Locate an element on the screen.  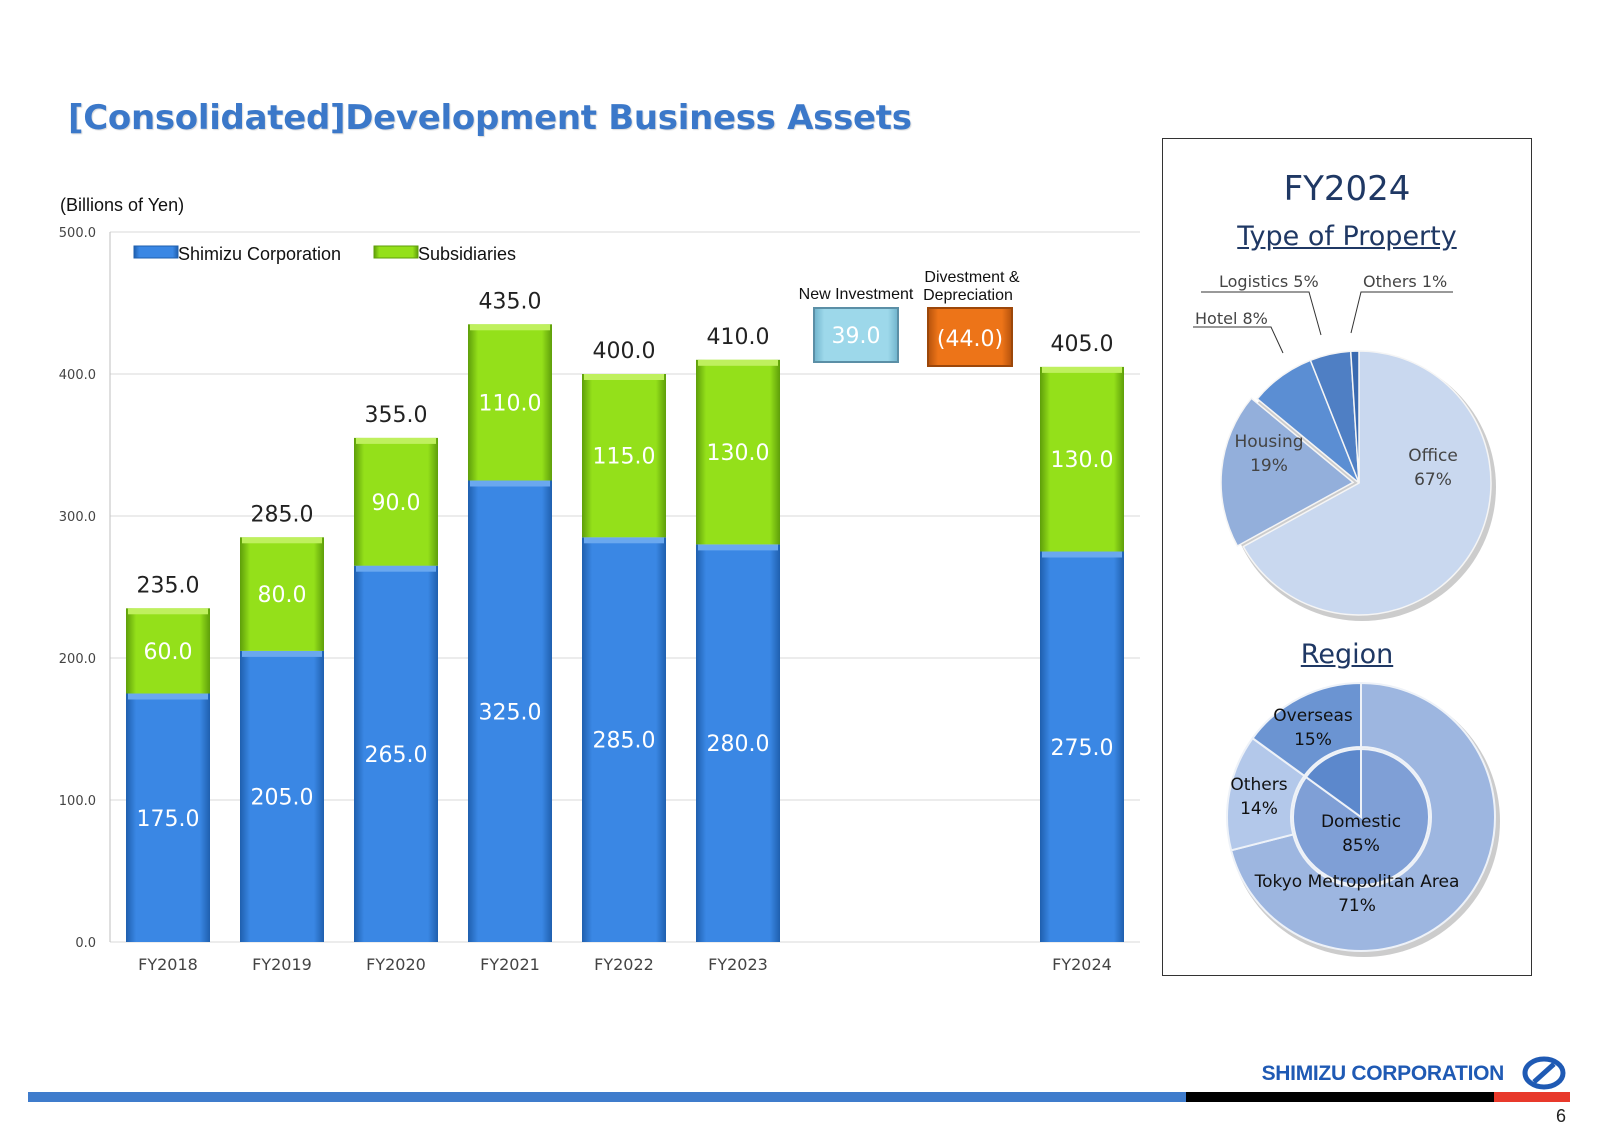
bar-value-shimizu: 265.0 is located at coordinates (396, 755).